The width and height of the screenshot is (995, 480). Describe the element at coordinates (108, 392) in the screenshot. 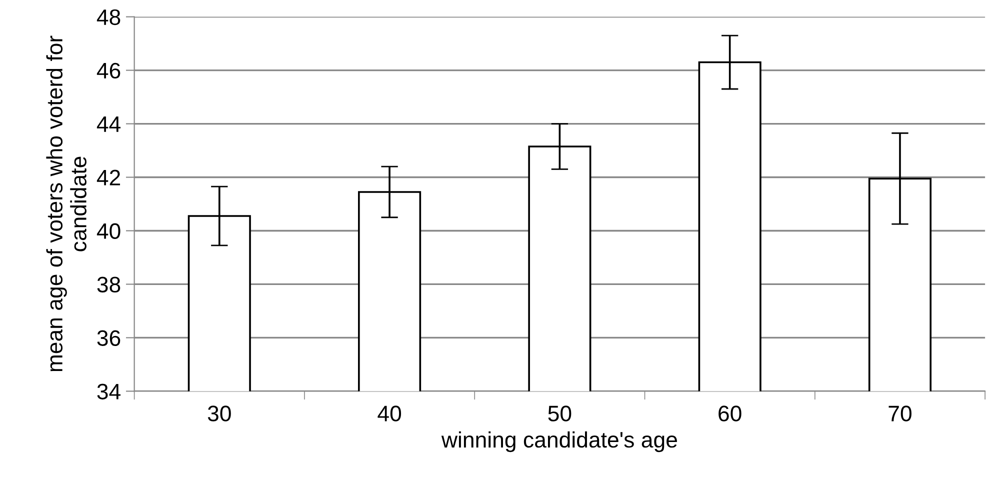

I see `y-tick-label: 34` at that location.